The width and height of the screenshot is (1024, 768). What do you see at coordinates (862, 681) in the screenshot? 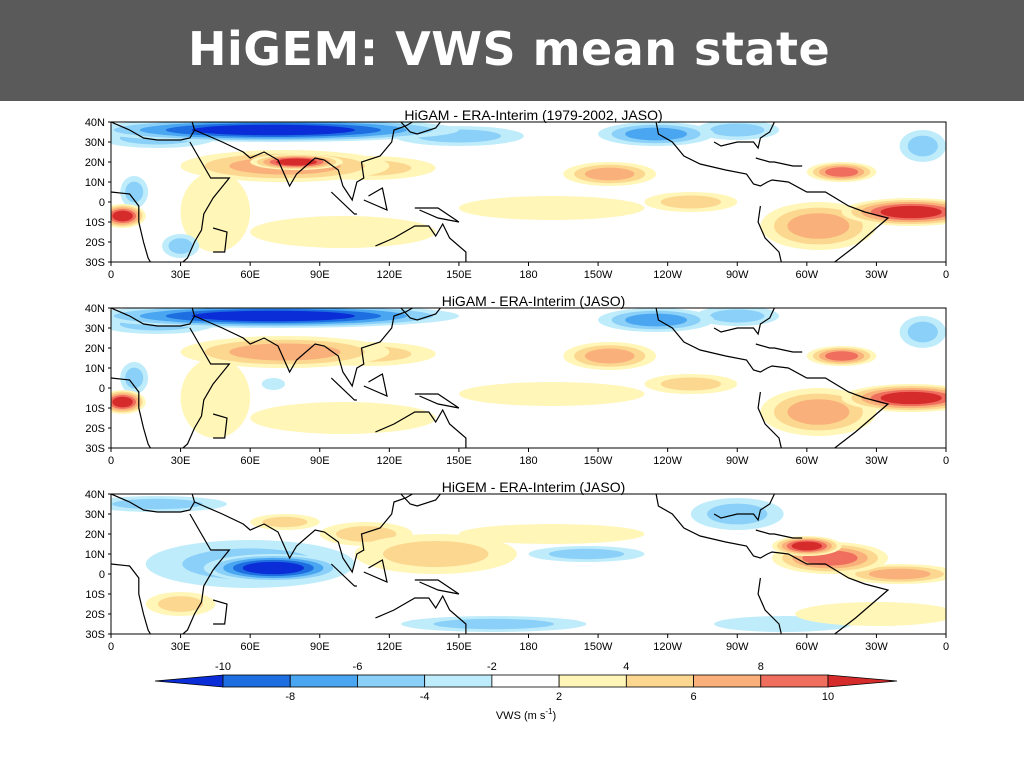
I see `colorbar-right-arrow` at bounding box center [862, 681].